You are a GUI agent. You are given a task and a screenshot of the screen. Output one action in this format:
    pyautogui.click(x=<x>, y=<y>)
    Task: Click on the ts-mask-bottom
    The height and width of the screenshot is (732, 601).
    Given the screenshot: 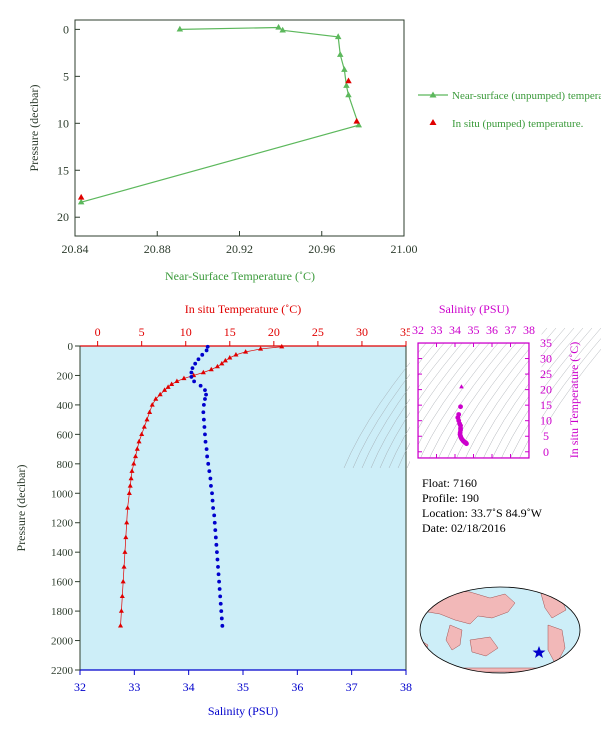 What is the action you would take?
    pyautogui.click(x=475, y=465)
    